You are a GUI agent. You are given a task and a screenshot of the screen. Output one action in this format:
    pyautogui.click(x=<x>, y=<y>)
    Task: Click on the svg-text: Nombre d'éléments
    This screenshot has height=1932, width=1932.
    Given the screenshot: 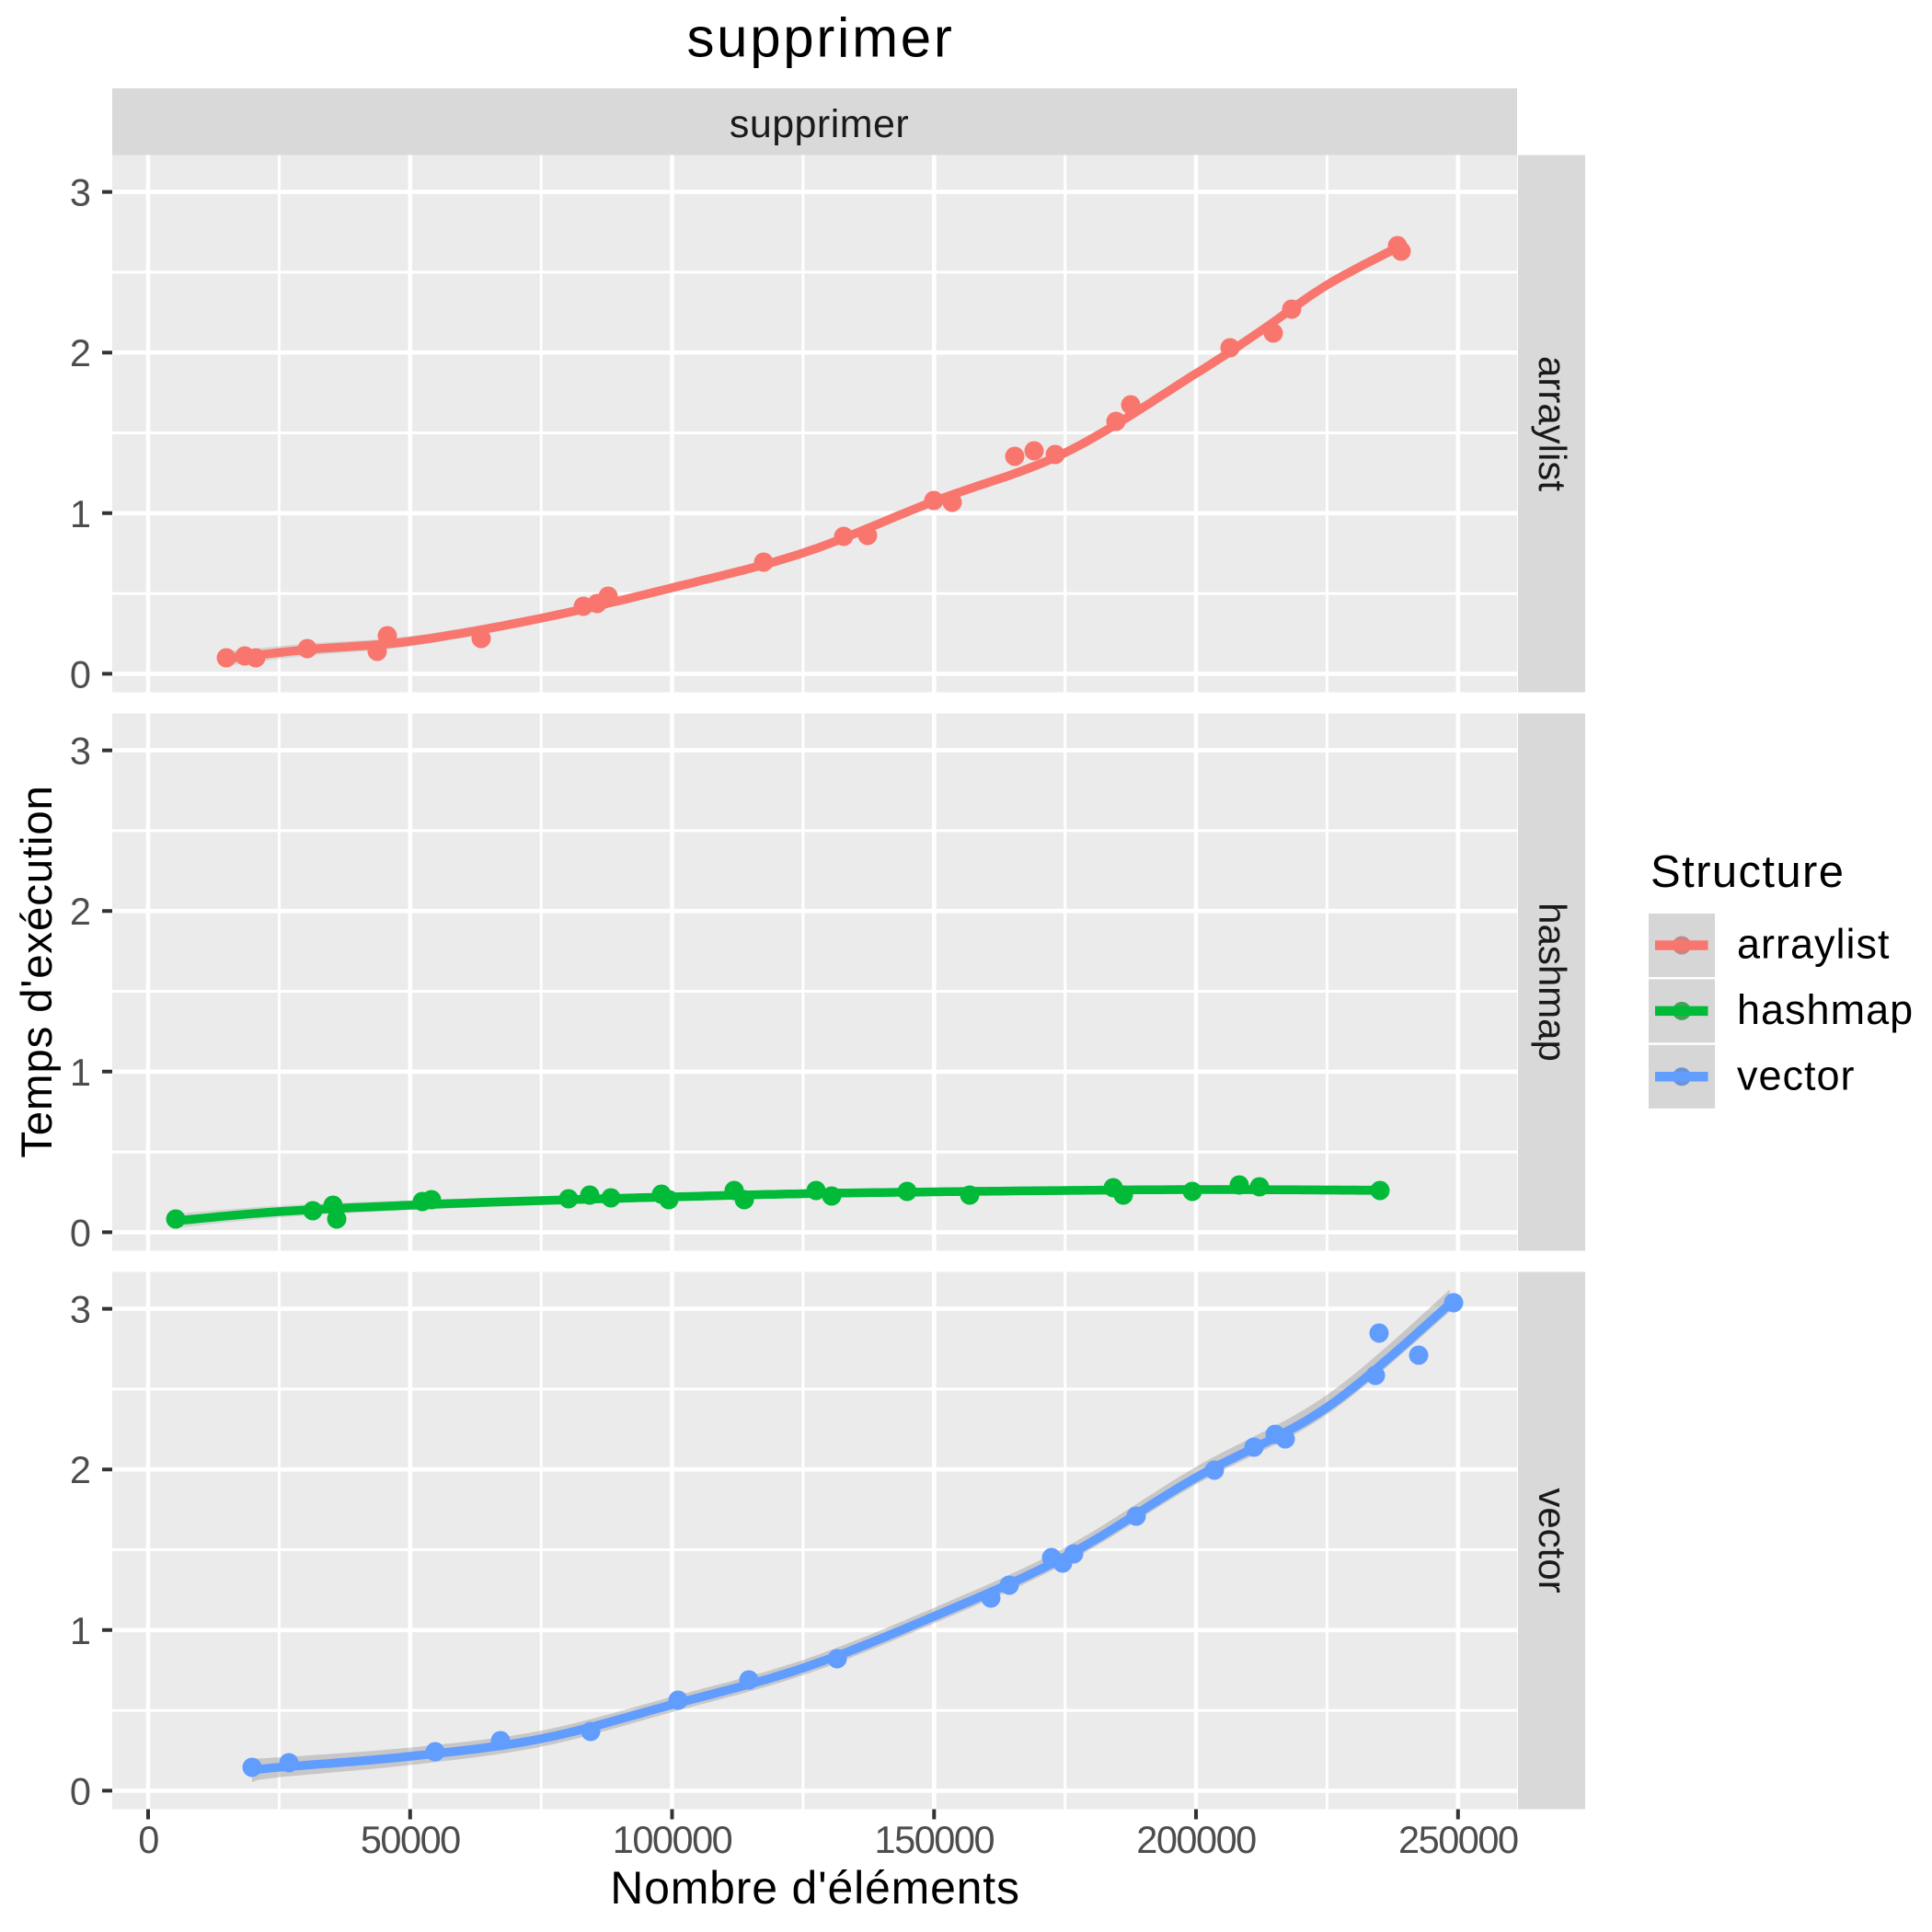 What is the action you would take?
    pyautogui.click(x=815, y=1888)
    